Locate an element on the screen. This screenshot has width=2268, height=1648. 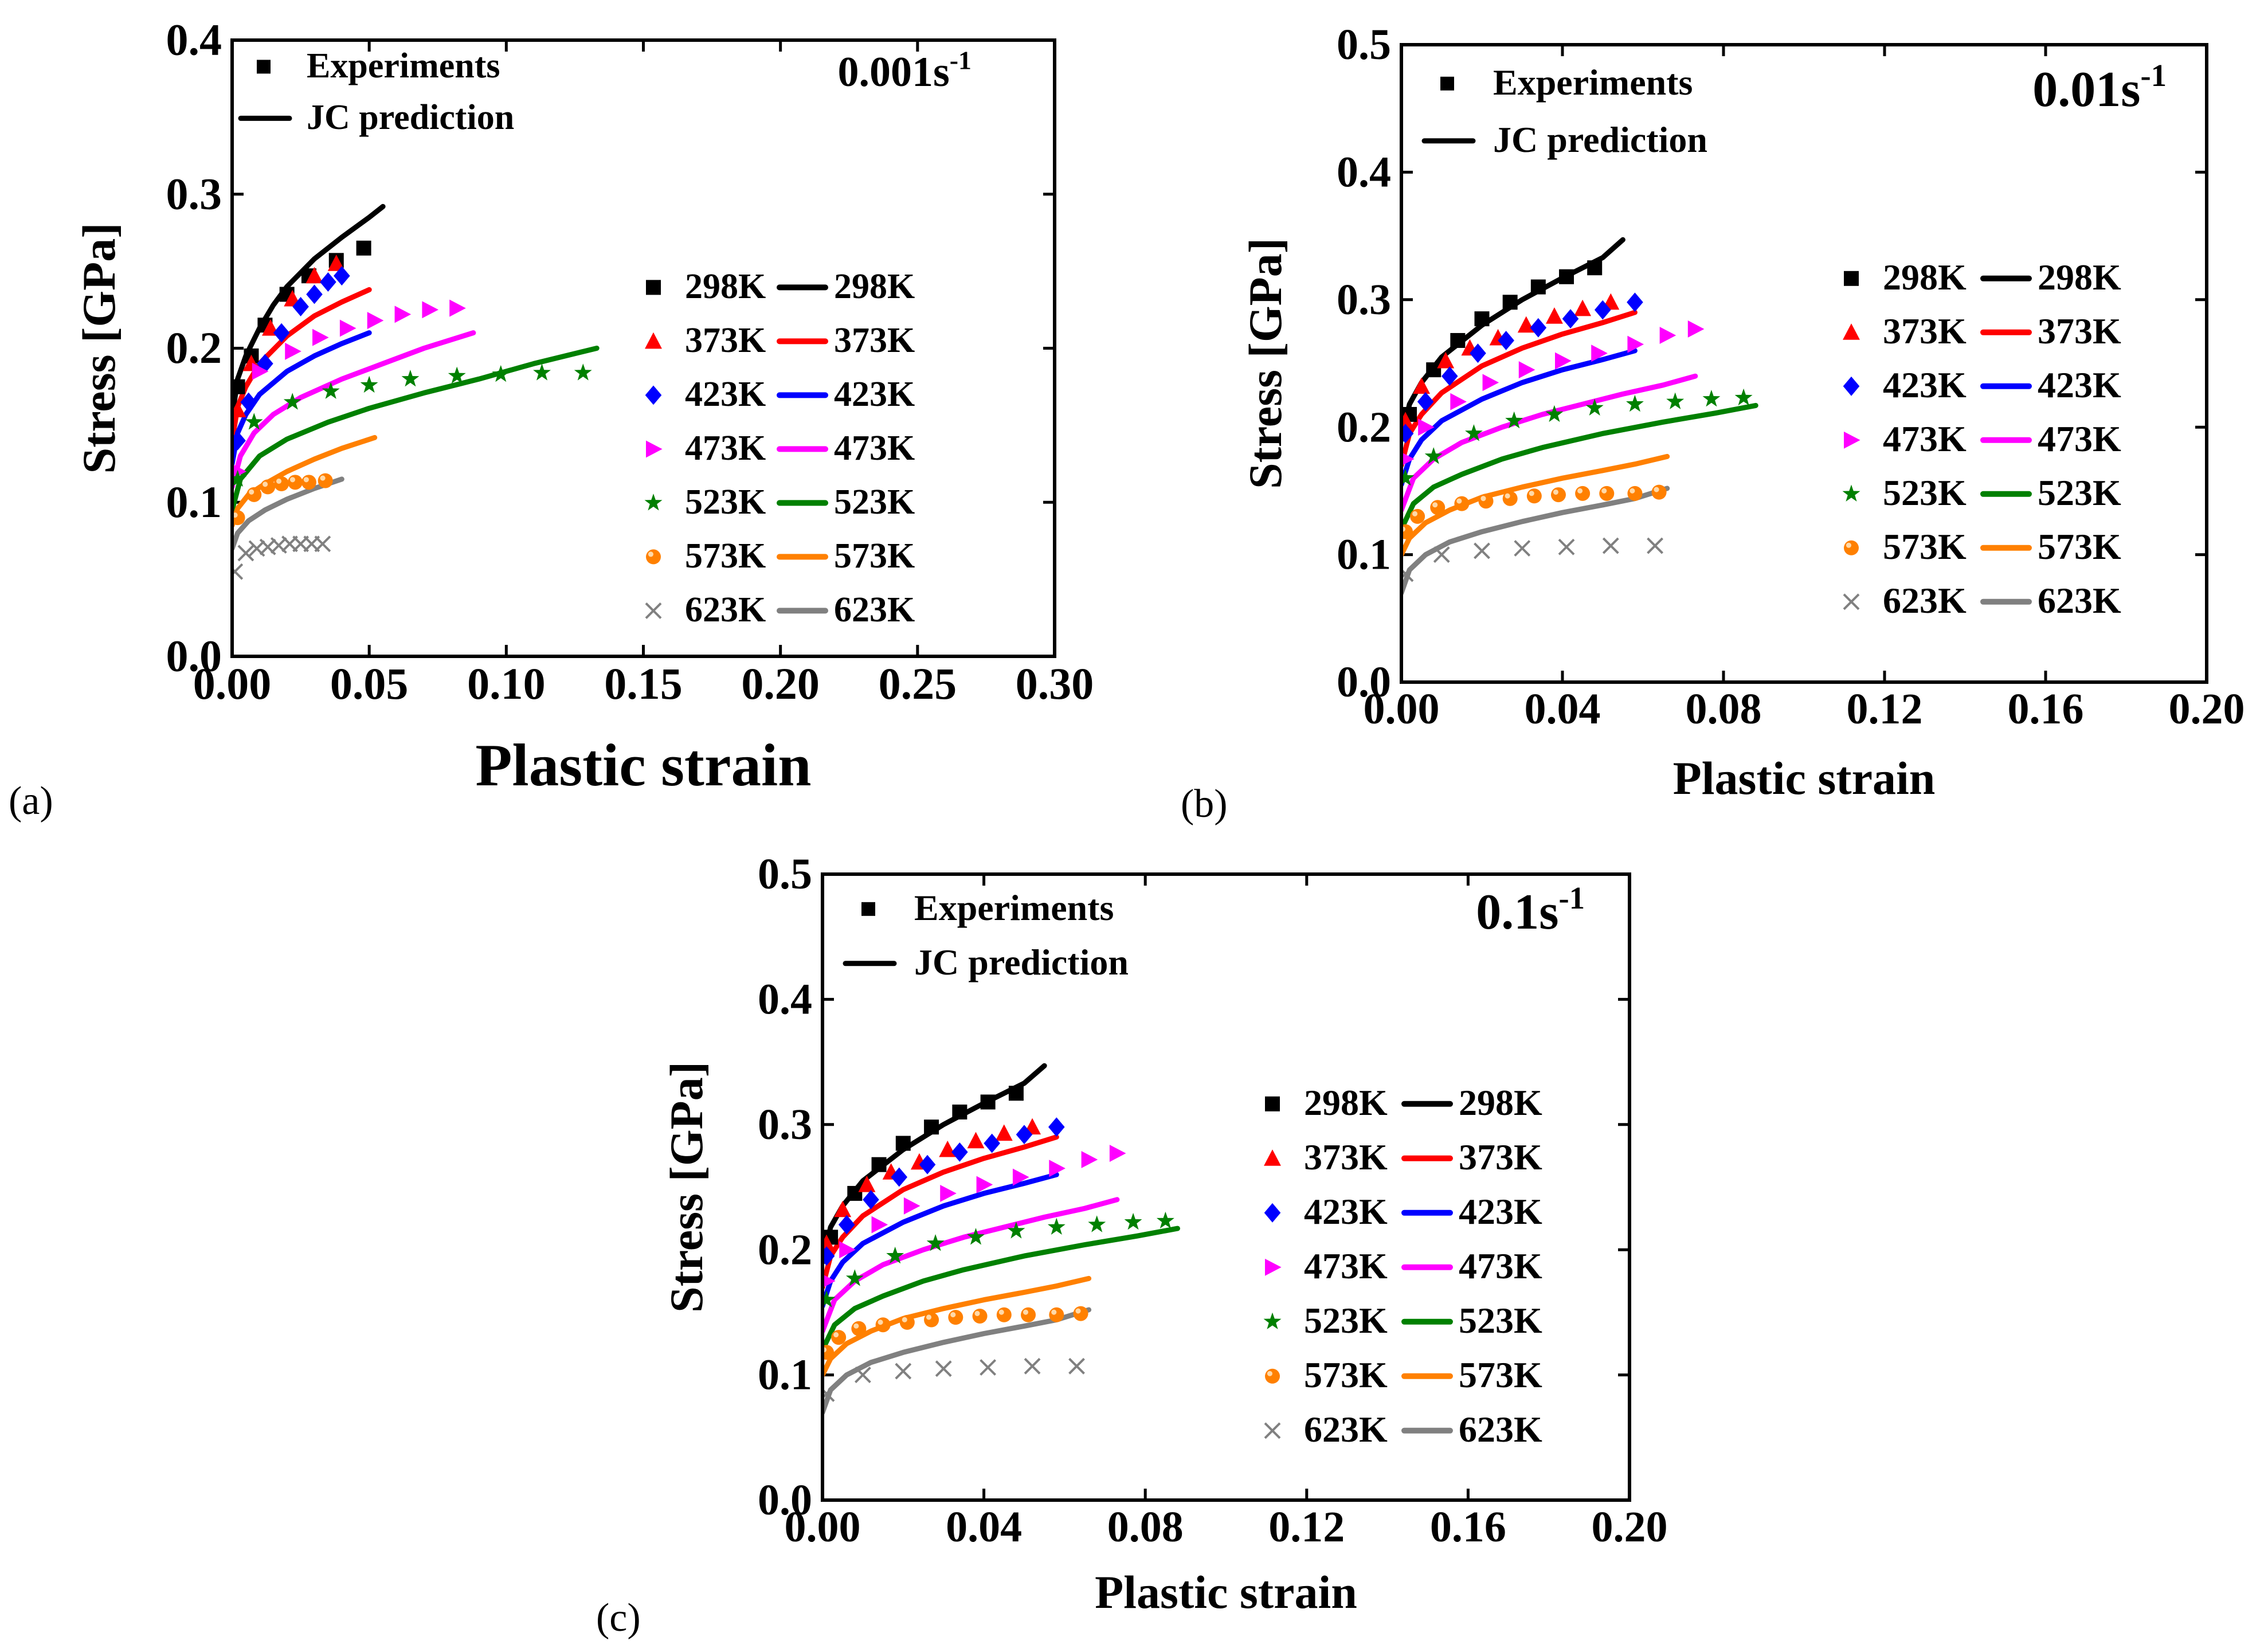
x-tick-label: 0.08 is located at coordinates (1724, 709).